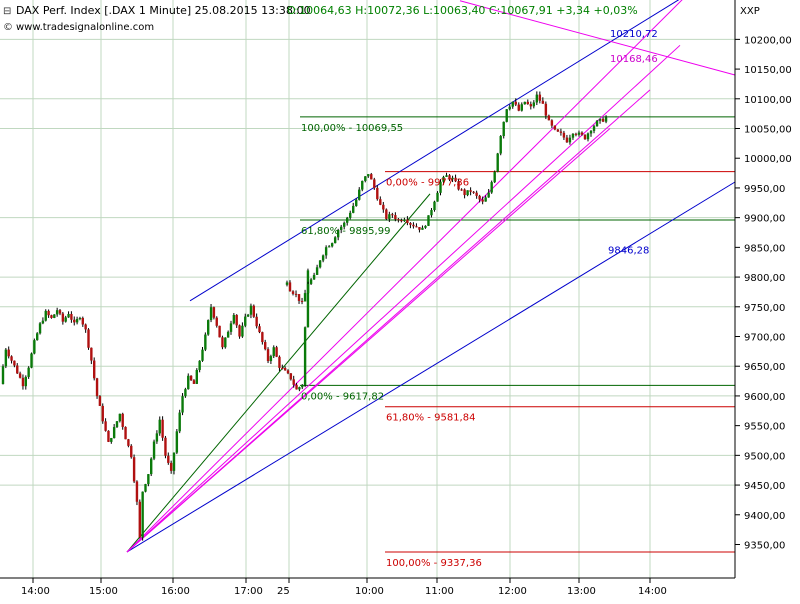 This screenshot has width=800, height=604. What do you see at coordinates (8, 27) in the screenshot?
I see `source-icon: ©` at bounding box center [8, 27].